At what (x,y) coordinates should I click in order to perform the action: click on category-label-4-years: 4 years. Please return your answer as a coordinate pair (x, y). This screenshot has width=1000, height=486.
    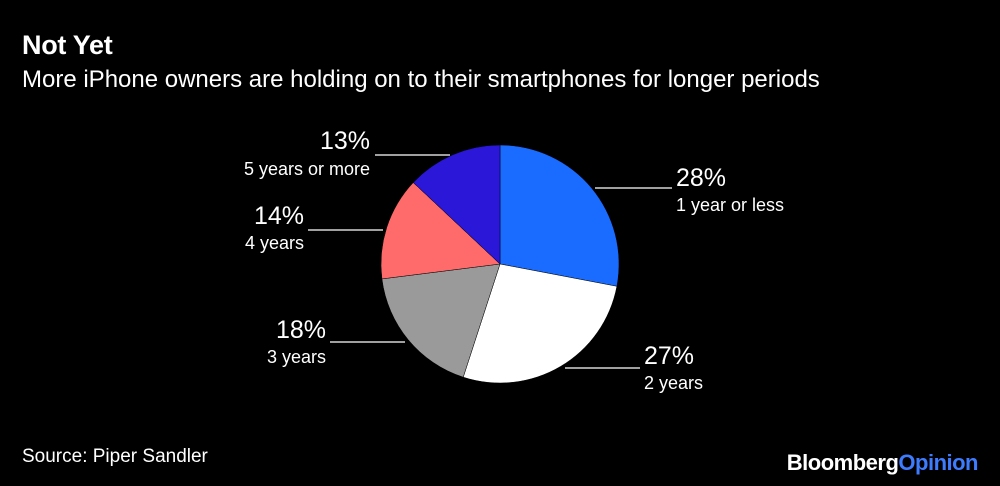
    Looking at the image, I should click on (274, 243).